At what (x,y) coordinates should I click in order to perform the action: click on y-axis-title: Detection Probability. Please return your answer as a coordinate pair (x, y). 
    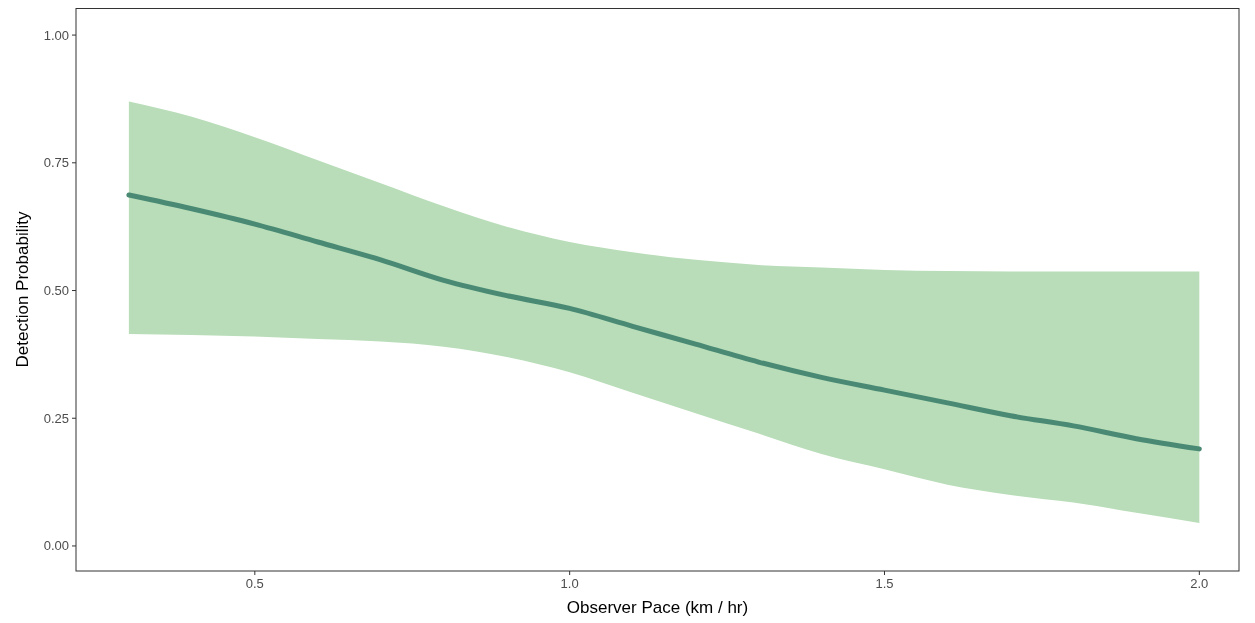
    Looking at the image, I should click on (22, 289).